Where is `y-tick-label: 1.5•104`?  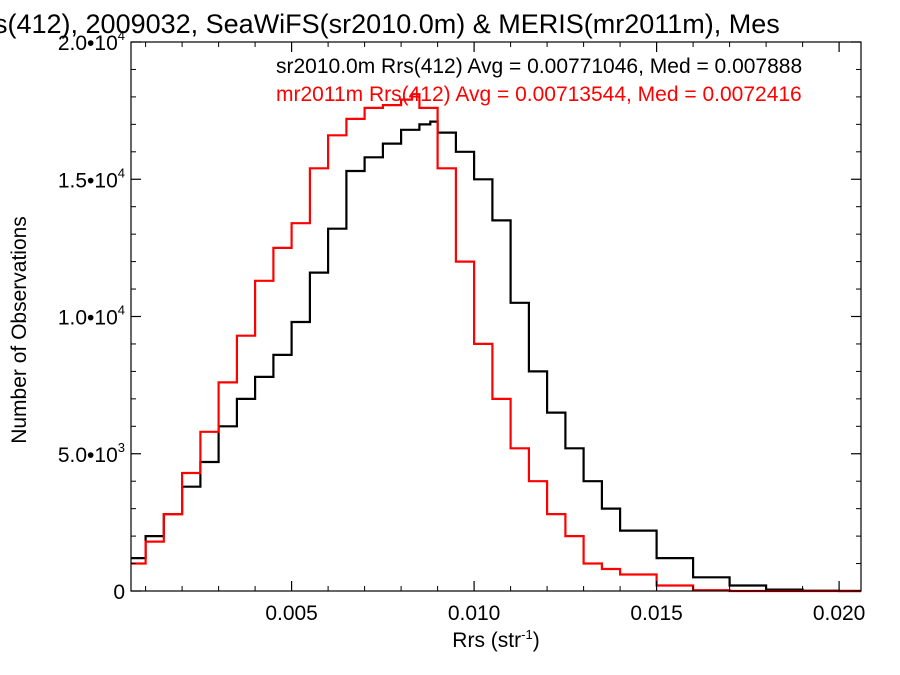
y-tick-label: 1.5•104 is located at coordinates (91, 178).